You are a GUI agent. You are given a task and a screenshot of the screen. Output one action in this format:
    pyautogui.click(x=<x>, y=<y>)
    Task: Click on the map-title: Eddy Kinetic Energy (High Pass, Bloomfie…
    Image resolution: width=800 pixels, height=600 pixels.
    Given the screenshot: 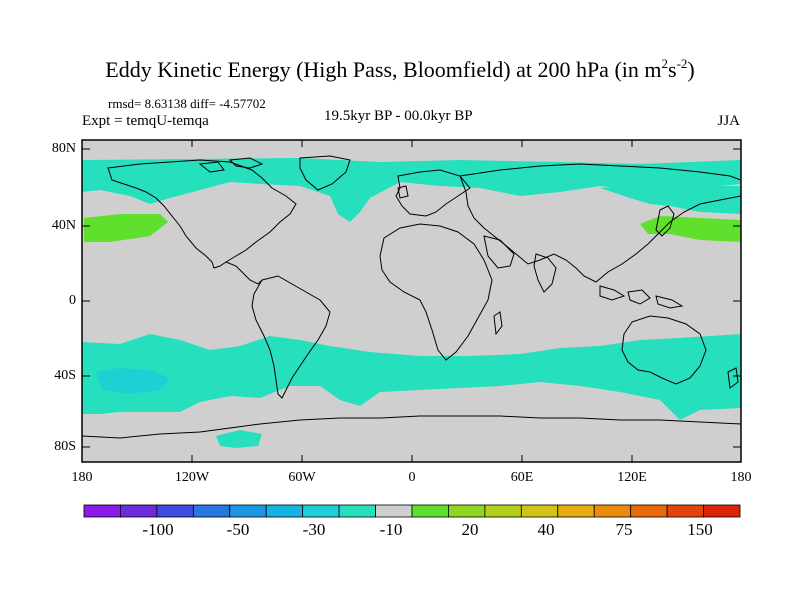 What is the action you would take?
    pyautogui.click(x=400, y=69)
    